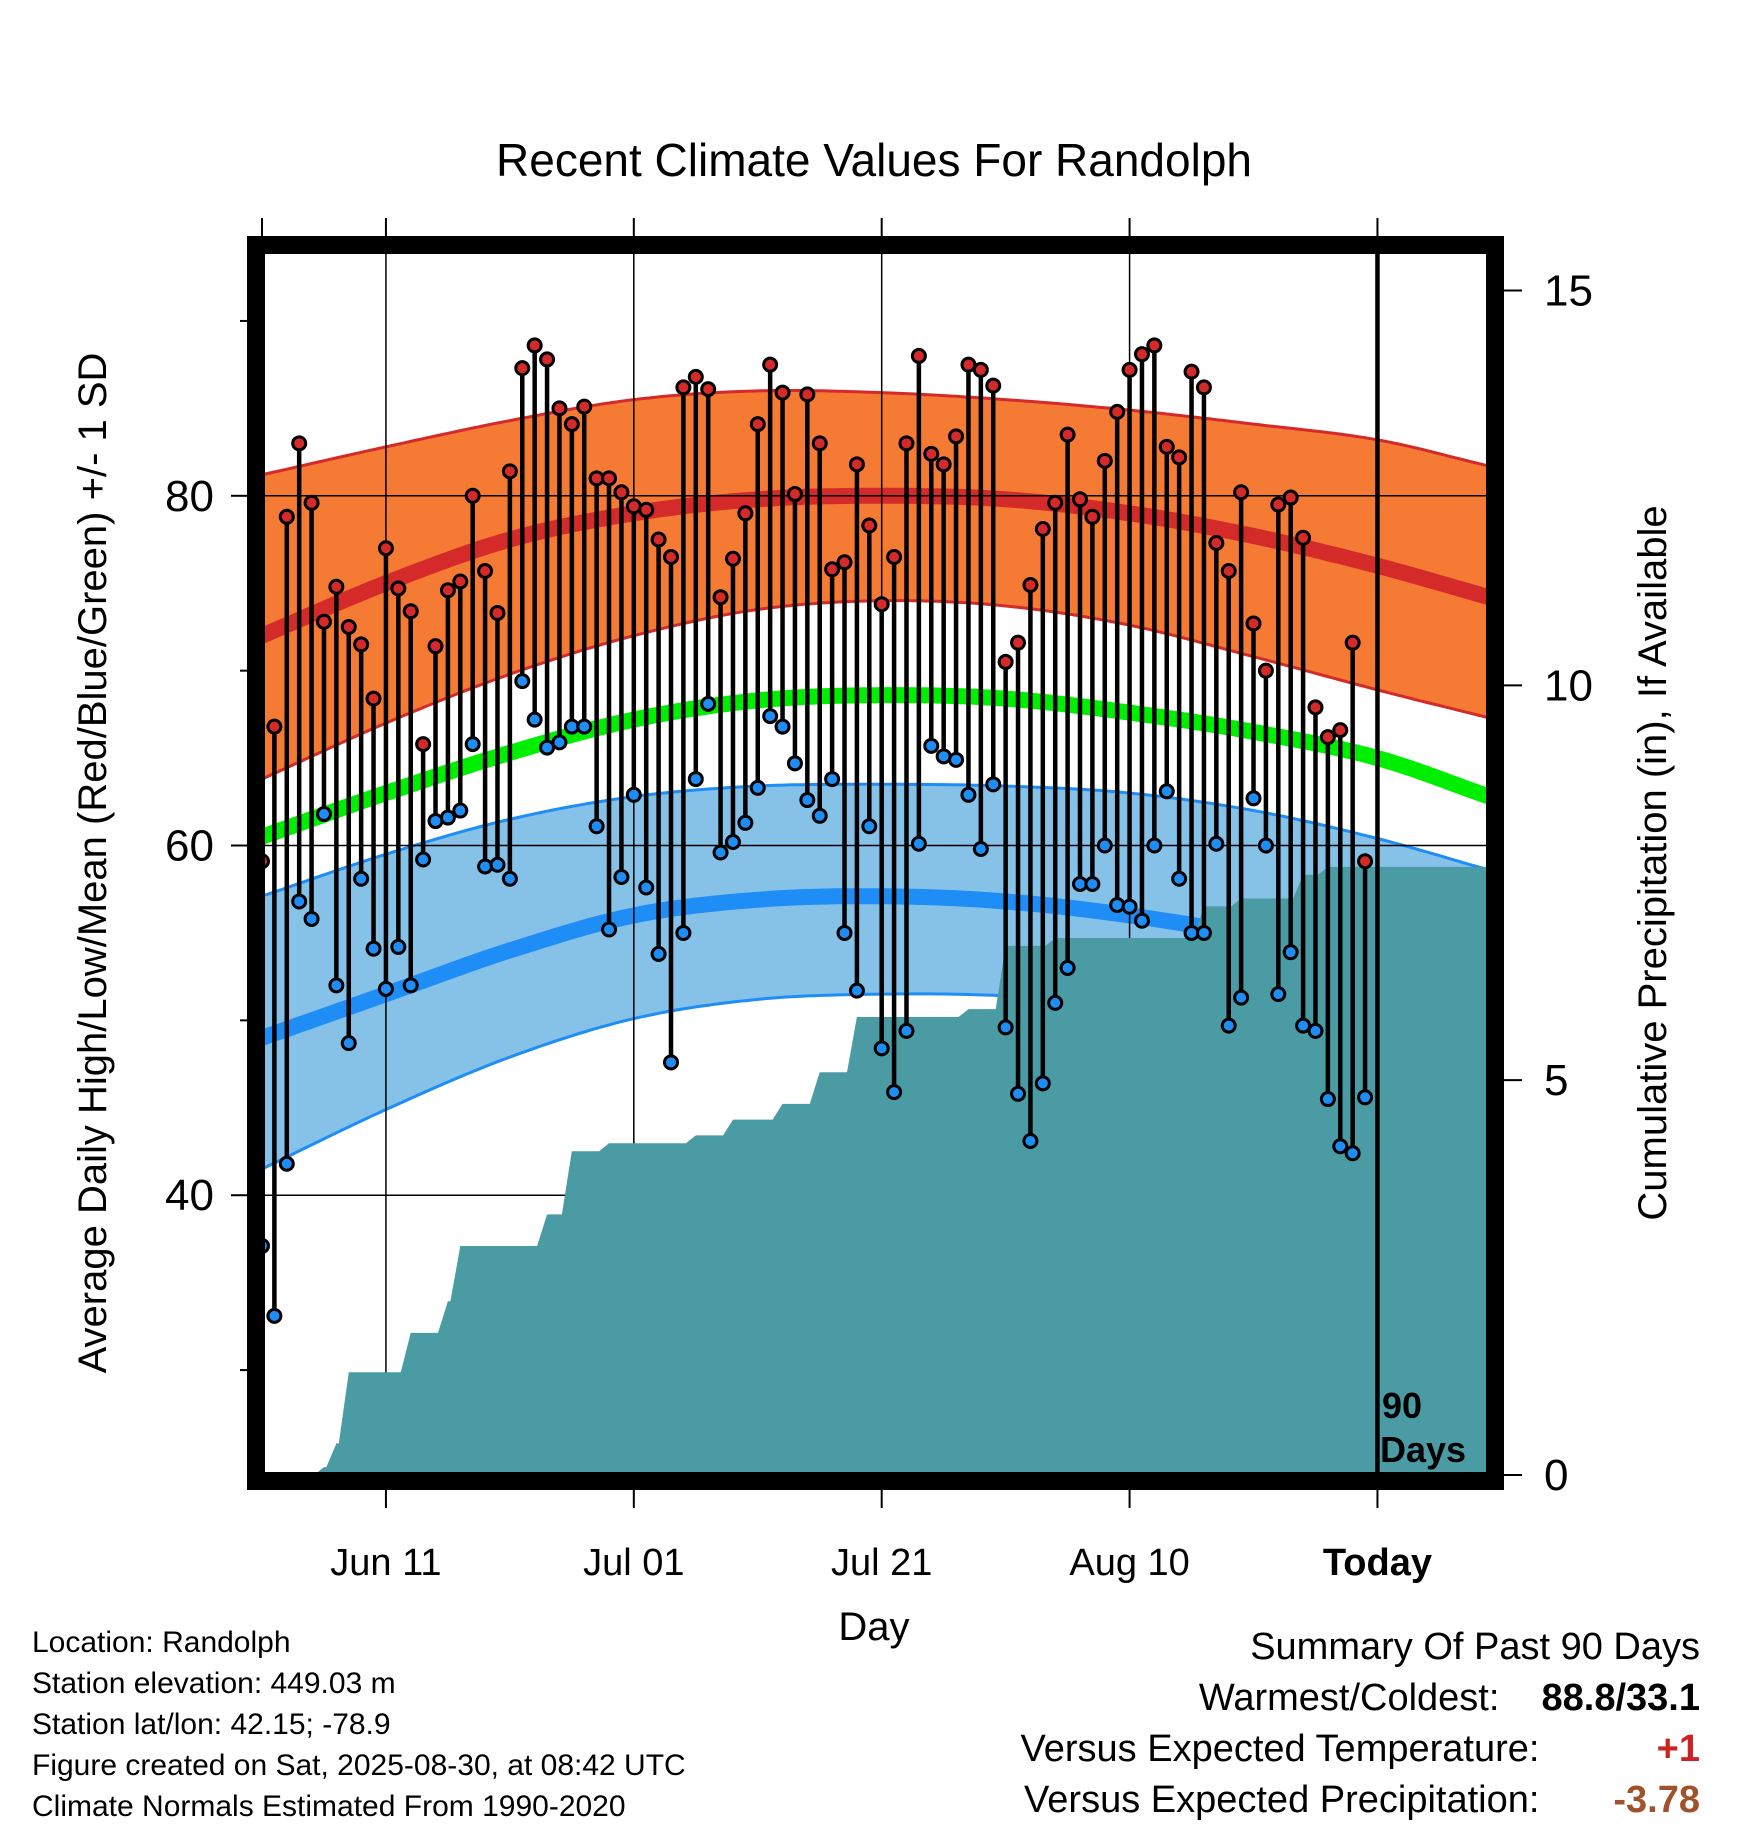 The width and height of the screenshot is (1748, 1828). Describe the element at coordinates (1556, 1080) in the screenshot. I see `y2-tick-label: 5` at that location.